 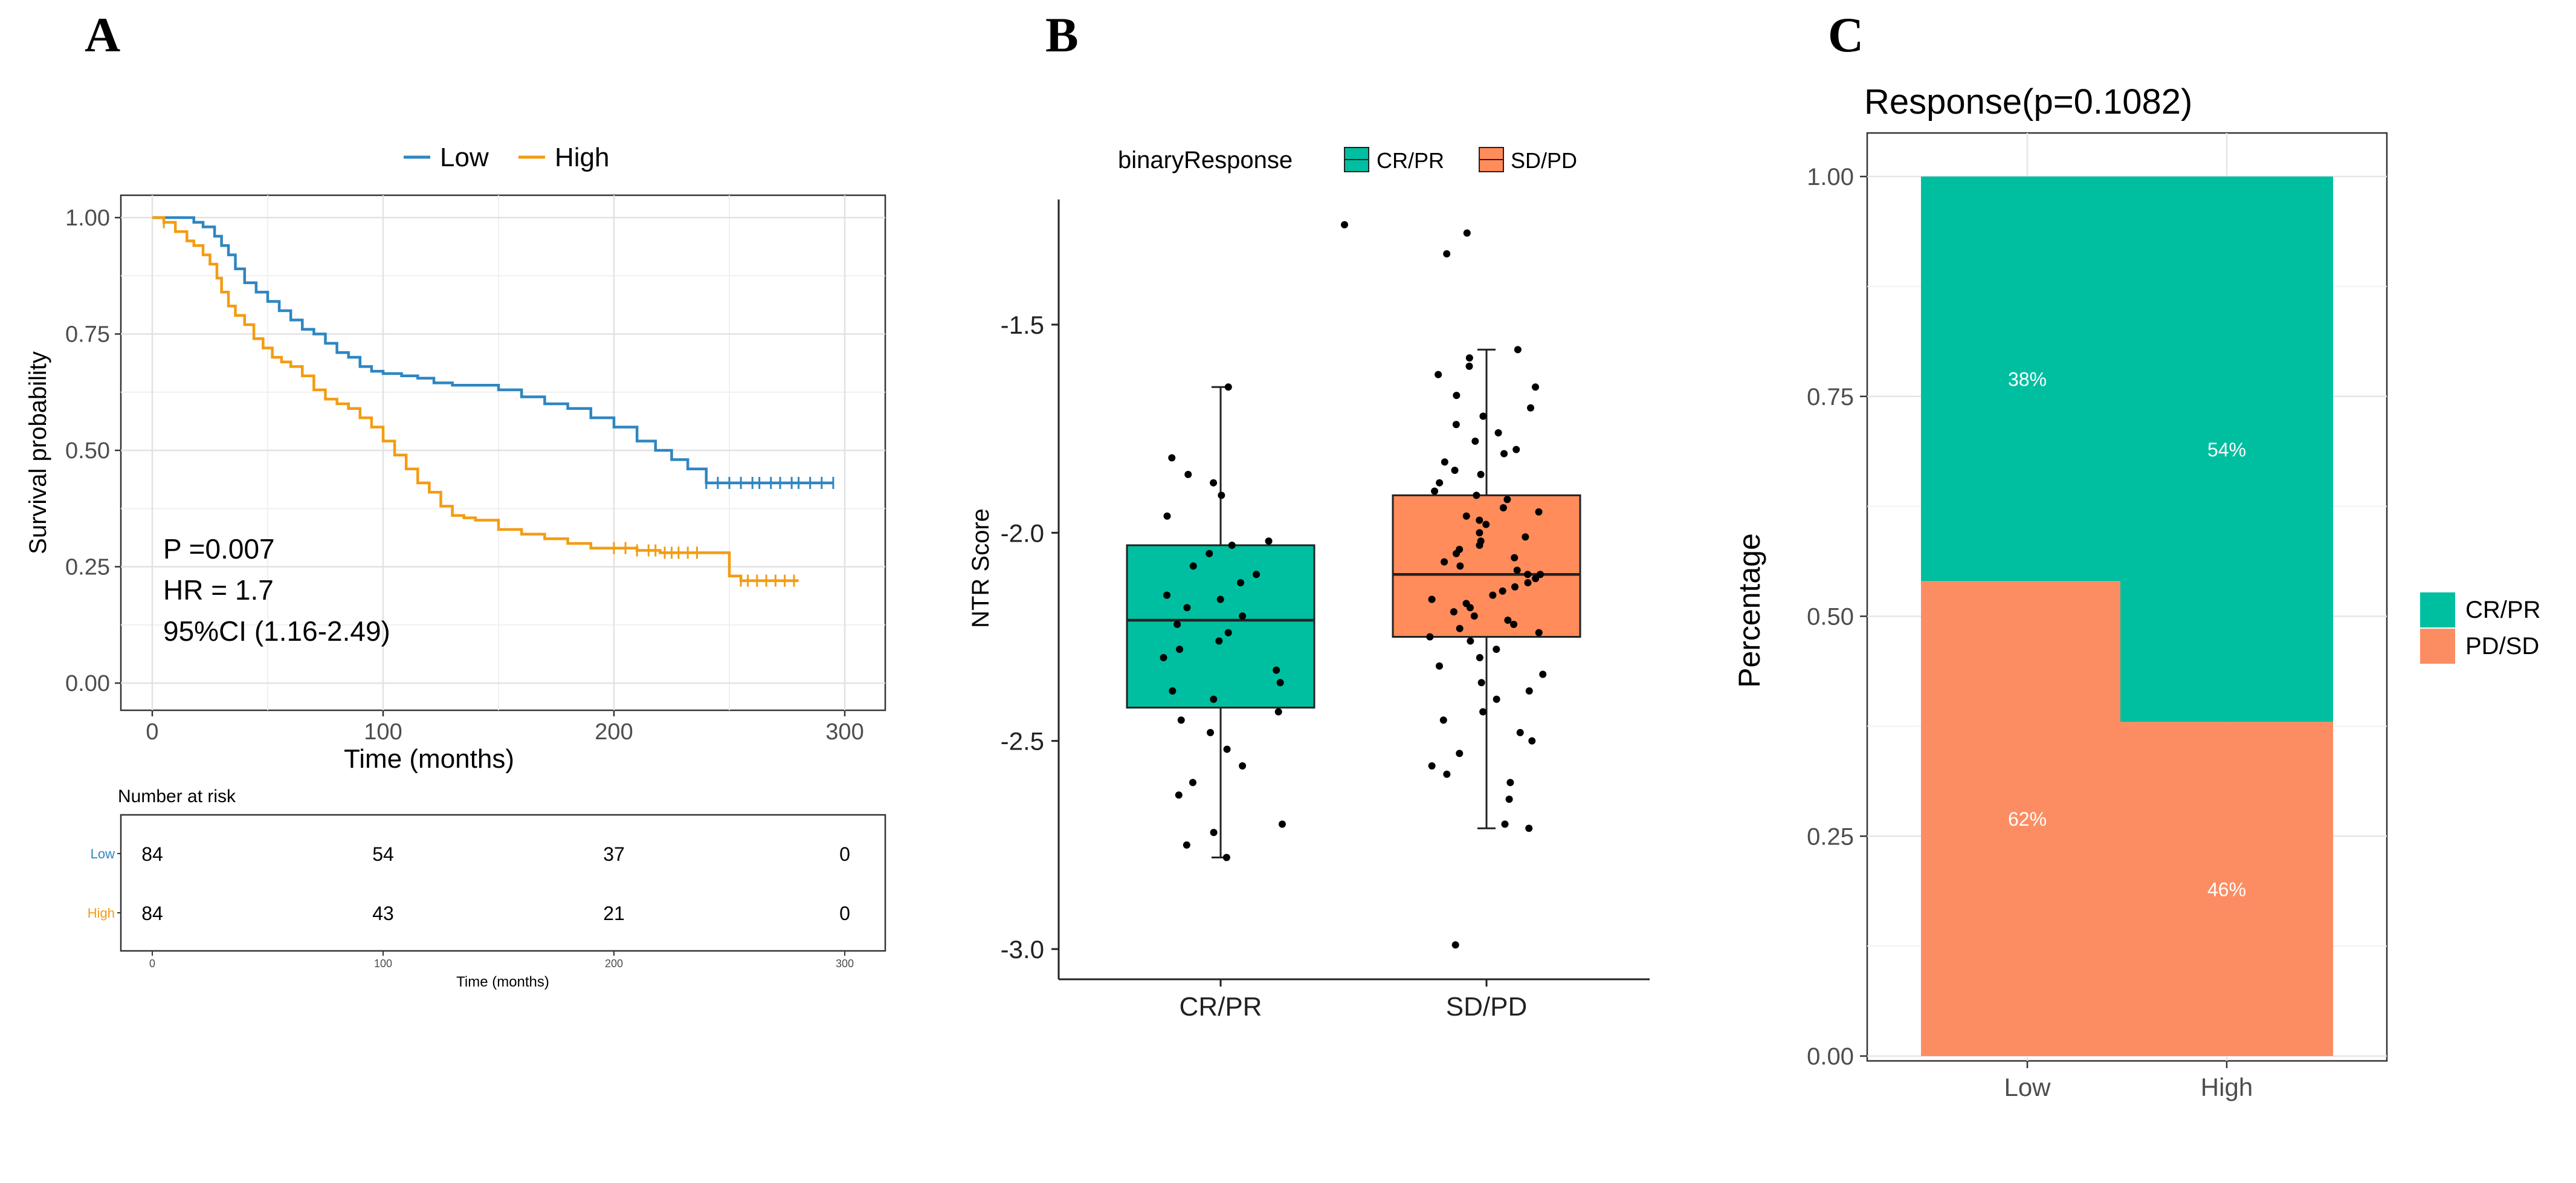 What do you see at coordinates (152, 732) in the screenshot?
I see `km-xtick-label: 0` at bounding box center [152, 732].